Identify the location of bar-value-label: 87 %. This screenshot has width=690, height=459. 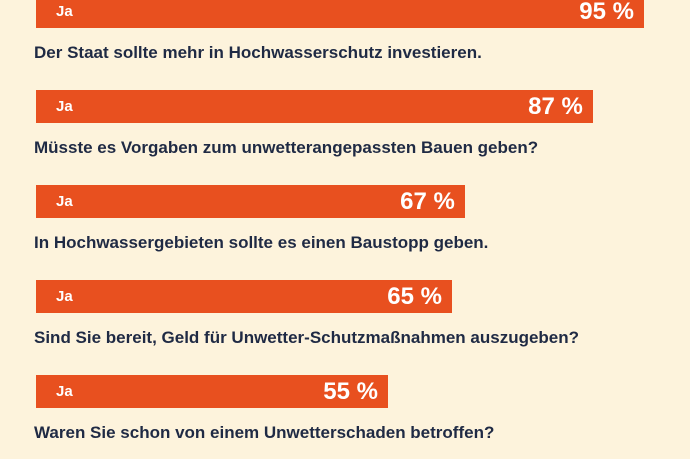
(555, 106).